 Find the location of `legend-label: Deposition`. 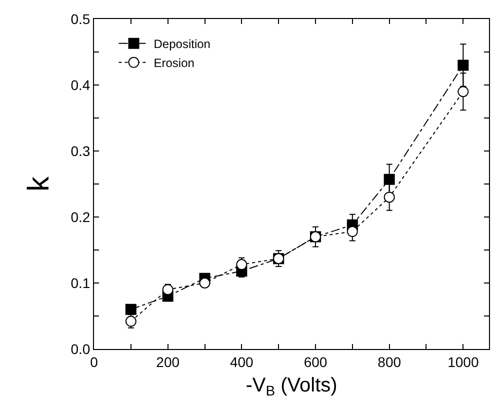

legend-label: Deposition is located at coordinates (182, 44).